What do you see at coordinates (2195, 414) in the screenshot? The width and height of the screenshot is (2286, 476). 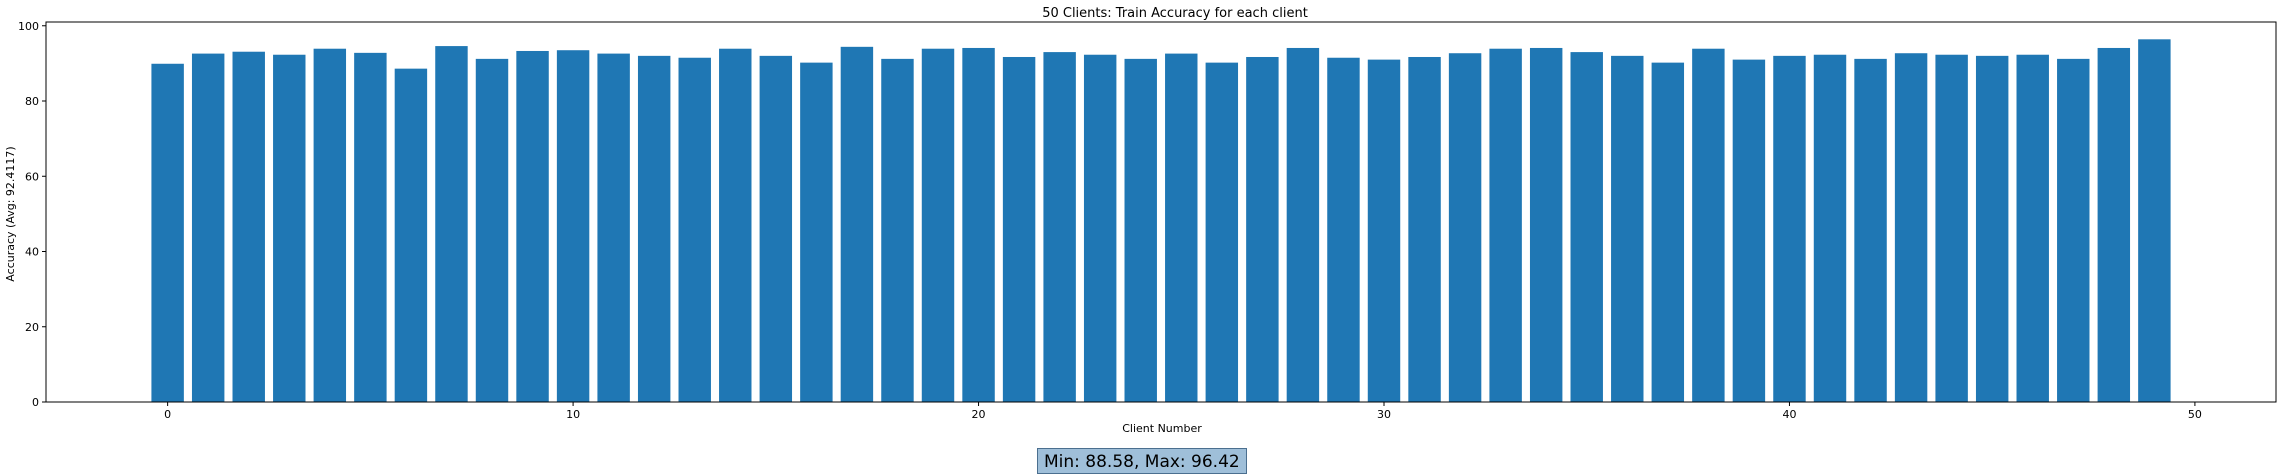 I see `x-tick-label: 50` at bounding box center [2195, 414].